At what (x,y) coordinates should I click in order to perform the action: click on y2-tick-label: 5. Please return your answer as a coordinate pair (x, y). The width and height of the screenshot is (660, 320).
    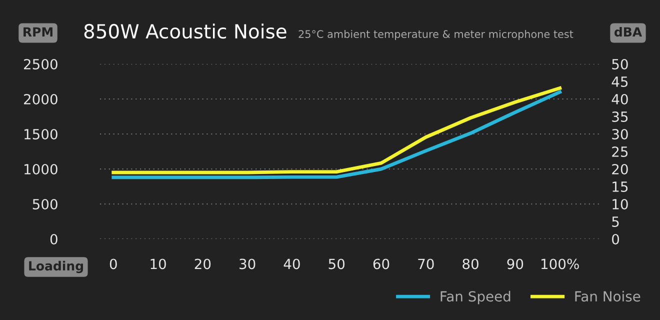
    Looking at the image, I should click on (615, 221).